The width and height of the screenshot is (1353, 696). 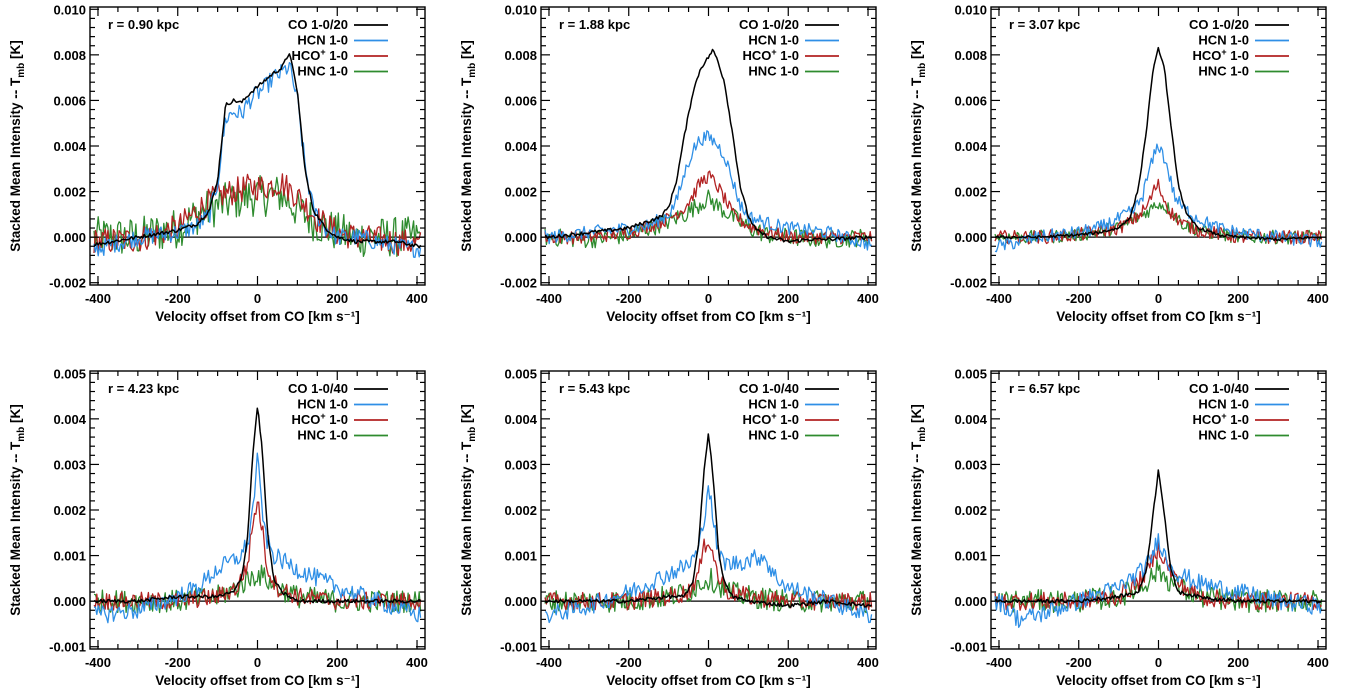 What do you see at coordinates (1044, 388) in the screenshot?
I see `radius-annotation: r = 6.57 kpc` at bounding box center [1044, 388].